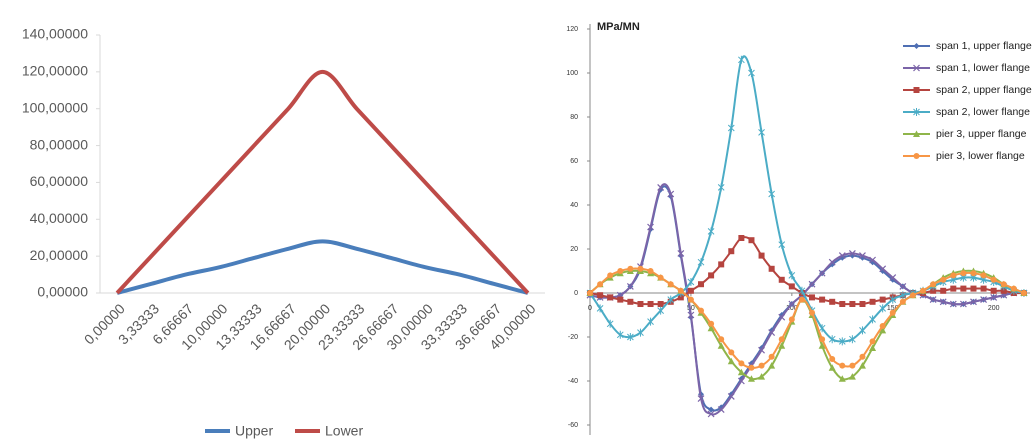 The height and width of the screenshot is (440, 1035). What do you see at coordinates (893, 308) in the screenshot?
I see `x-tick-label: 150` at bounding box center [893, 308].